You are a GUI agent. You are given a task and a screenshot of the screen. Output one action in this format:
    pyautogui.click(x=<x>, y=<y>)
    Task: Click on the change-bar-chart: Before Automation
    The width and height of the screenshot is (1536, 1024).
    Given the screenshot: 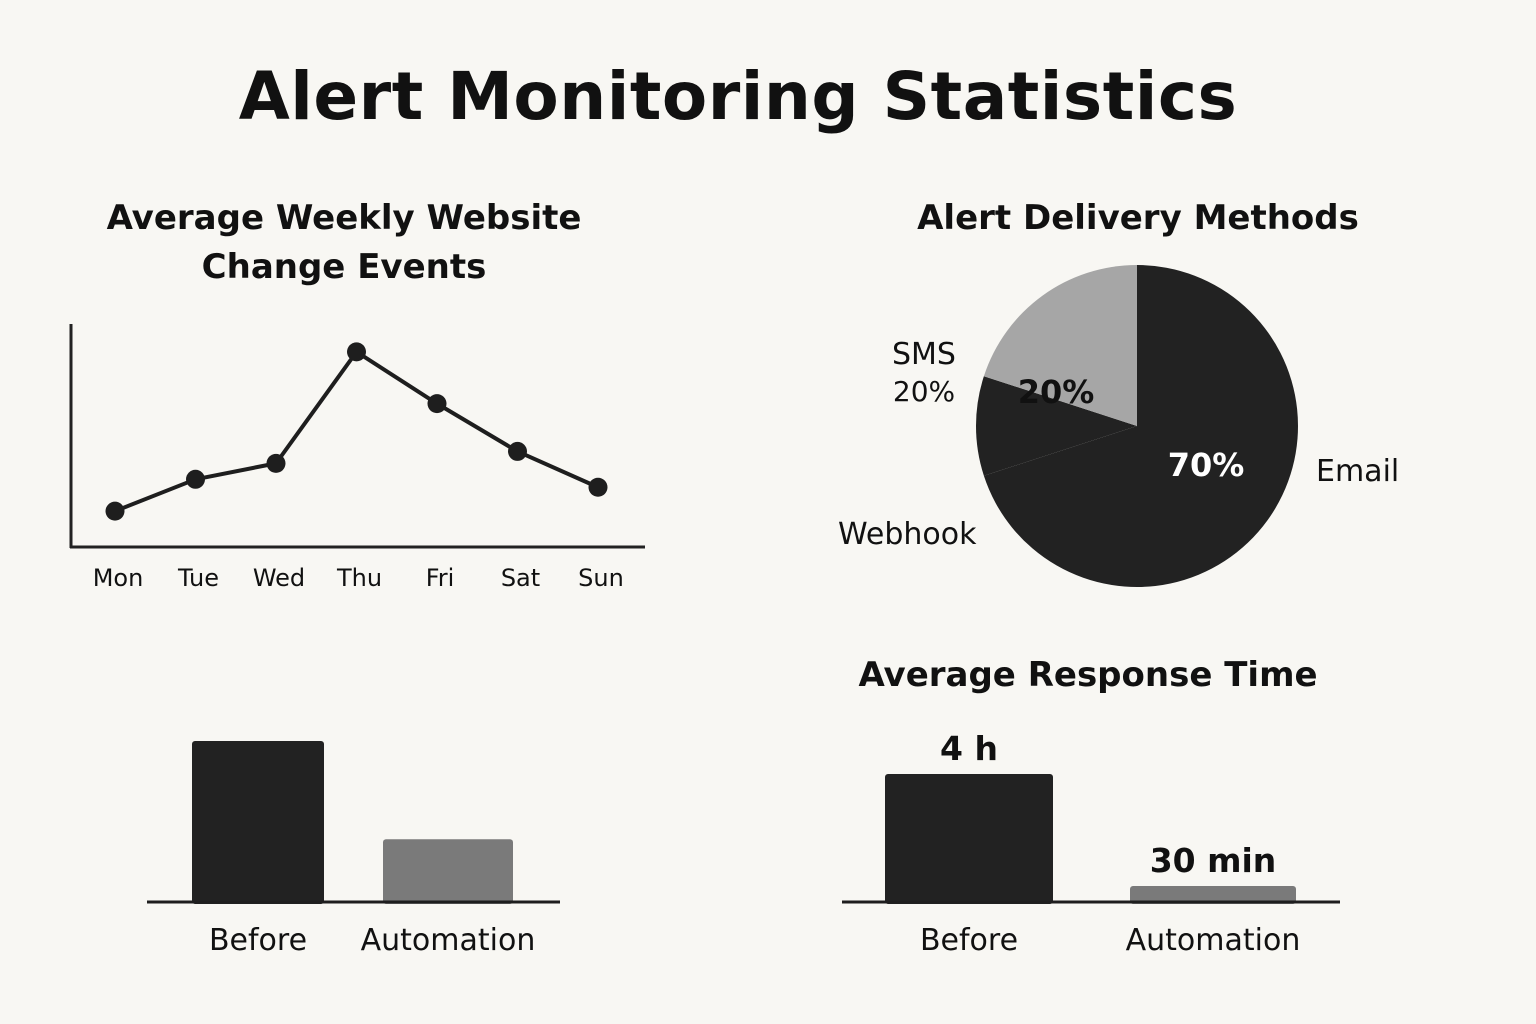 What is the action you would take?
    pyautogui.click(x=353, y=849)
    